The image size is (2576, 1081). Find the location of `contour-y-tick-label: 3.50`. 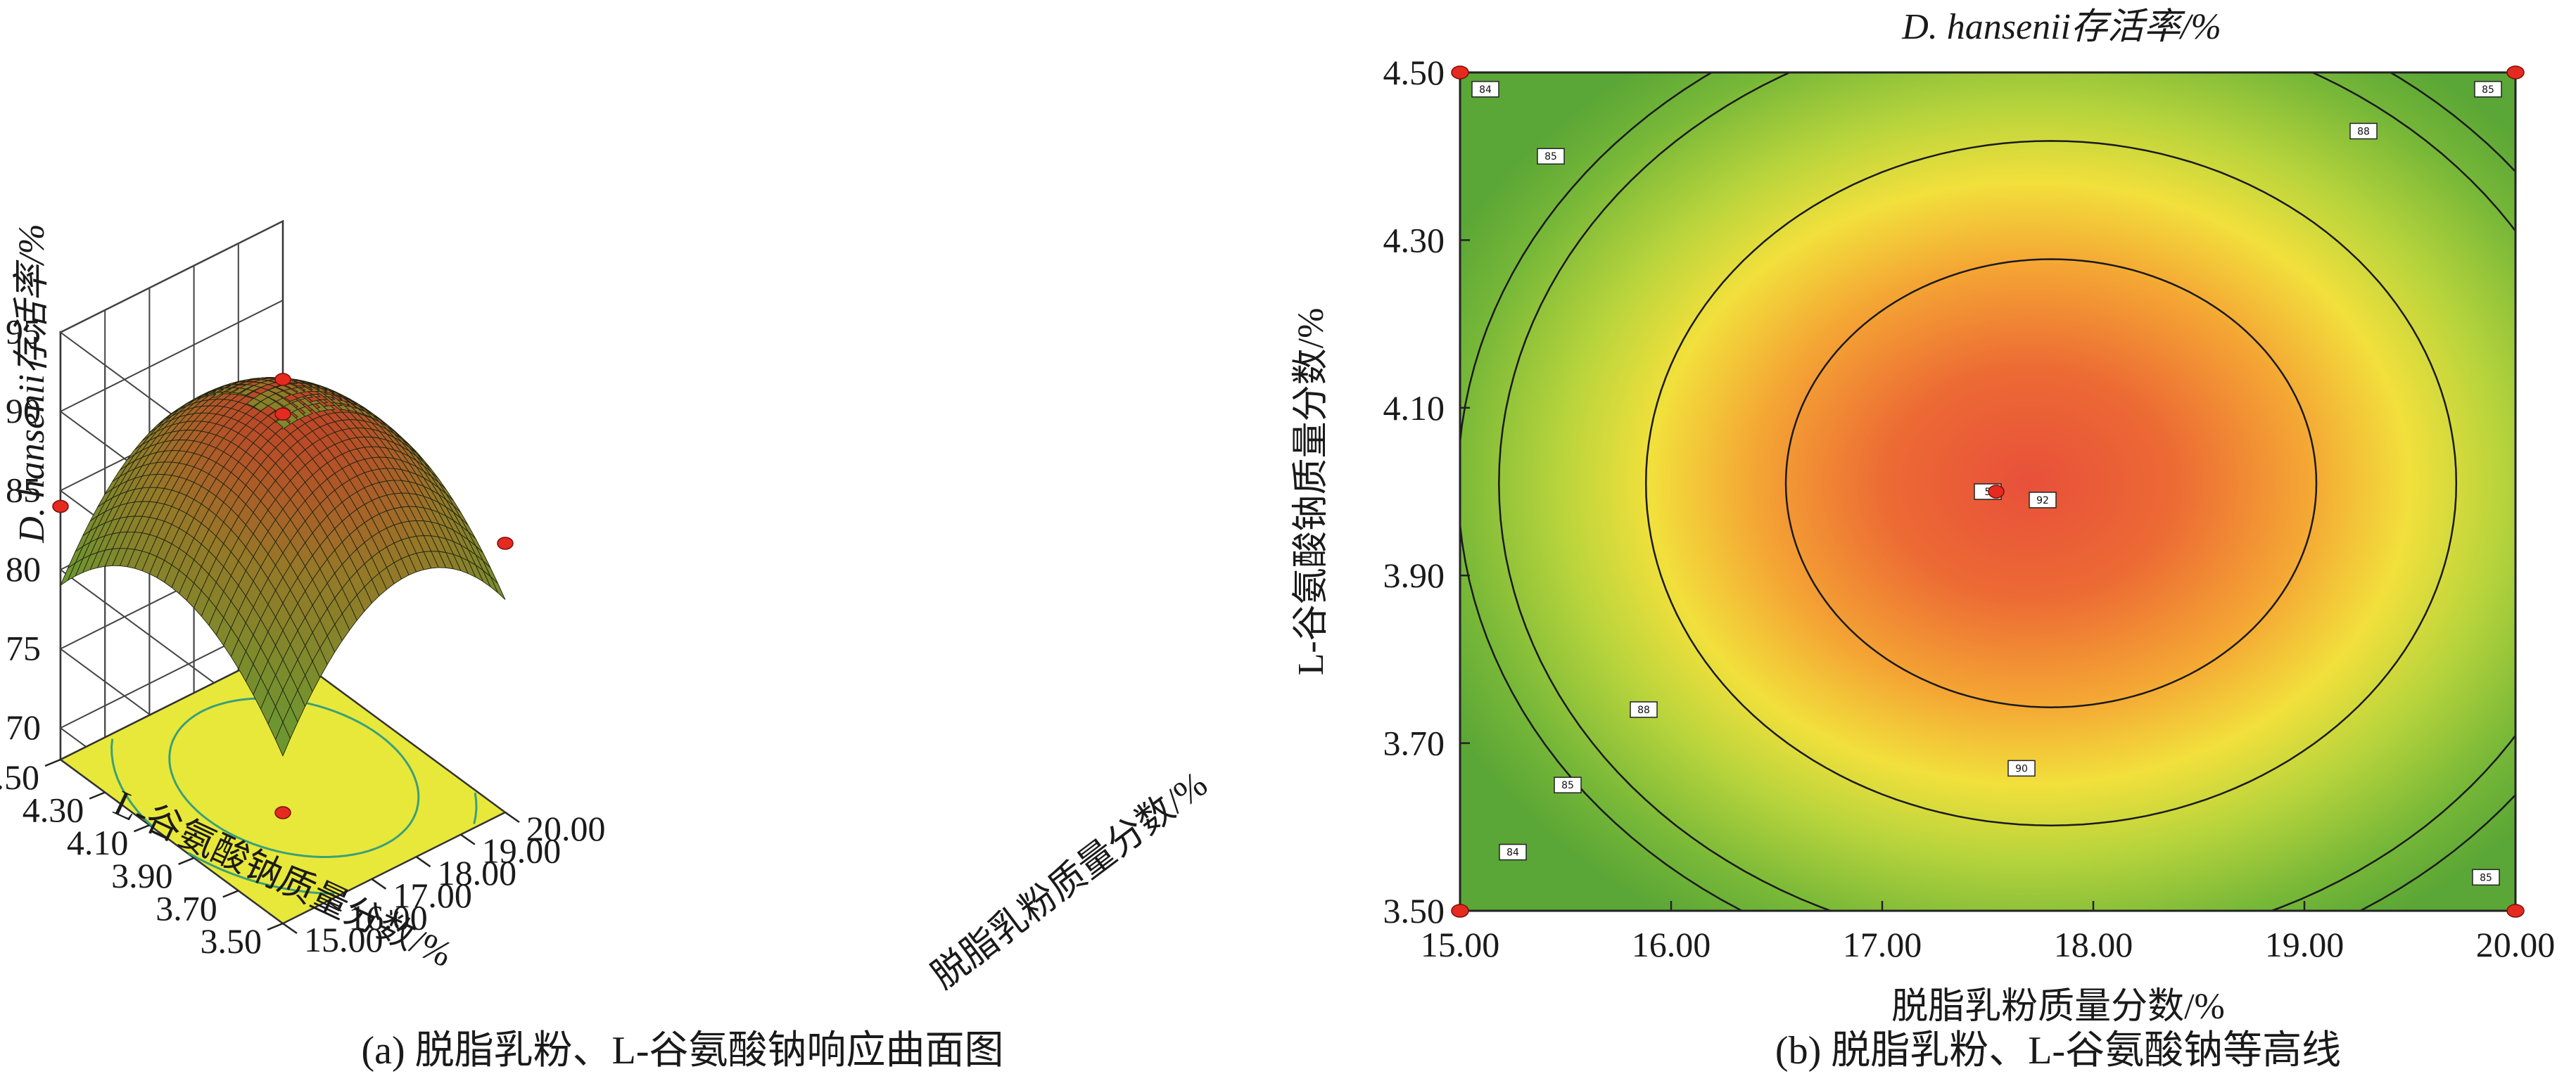

contour-y-tick-label: 3.50 is located at coordinates (1414, 911).